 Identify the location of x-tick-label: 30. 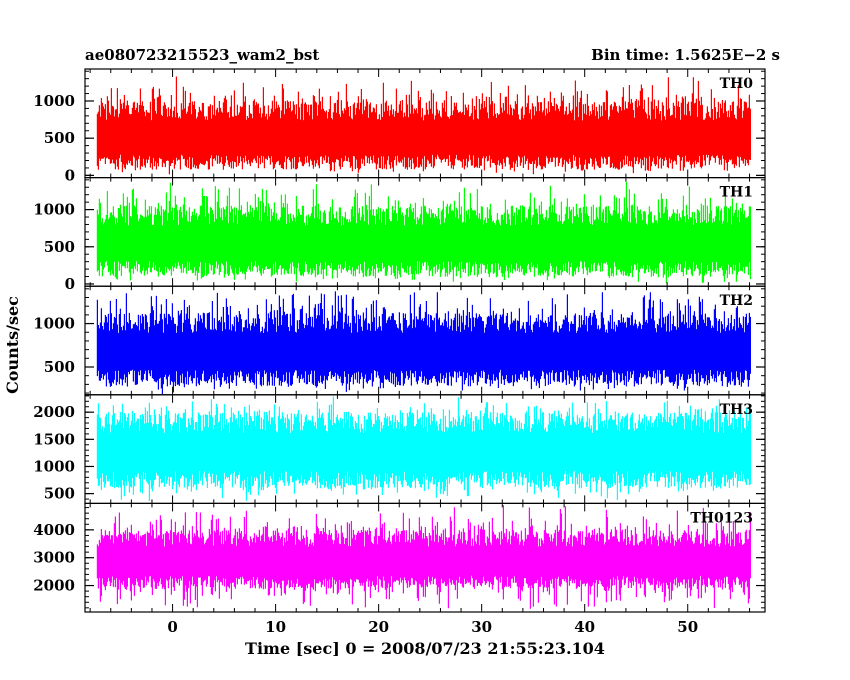
(481, 627).